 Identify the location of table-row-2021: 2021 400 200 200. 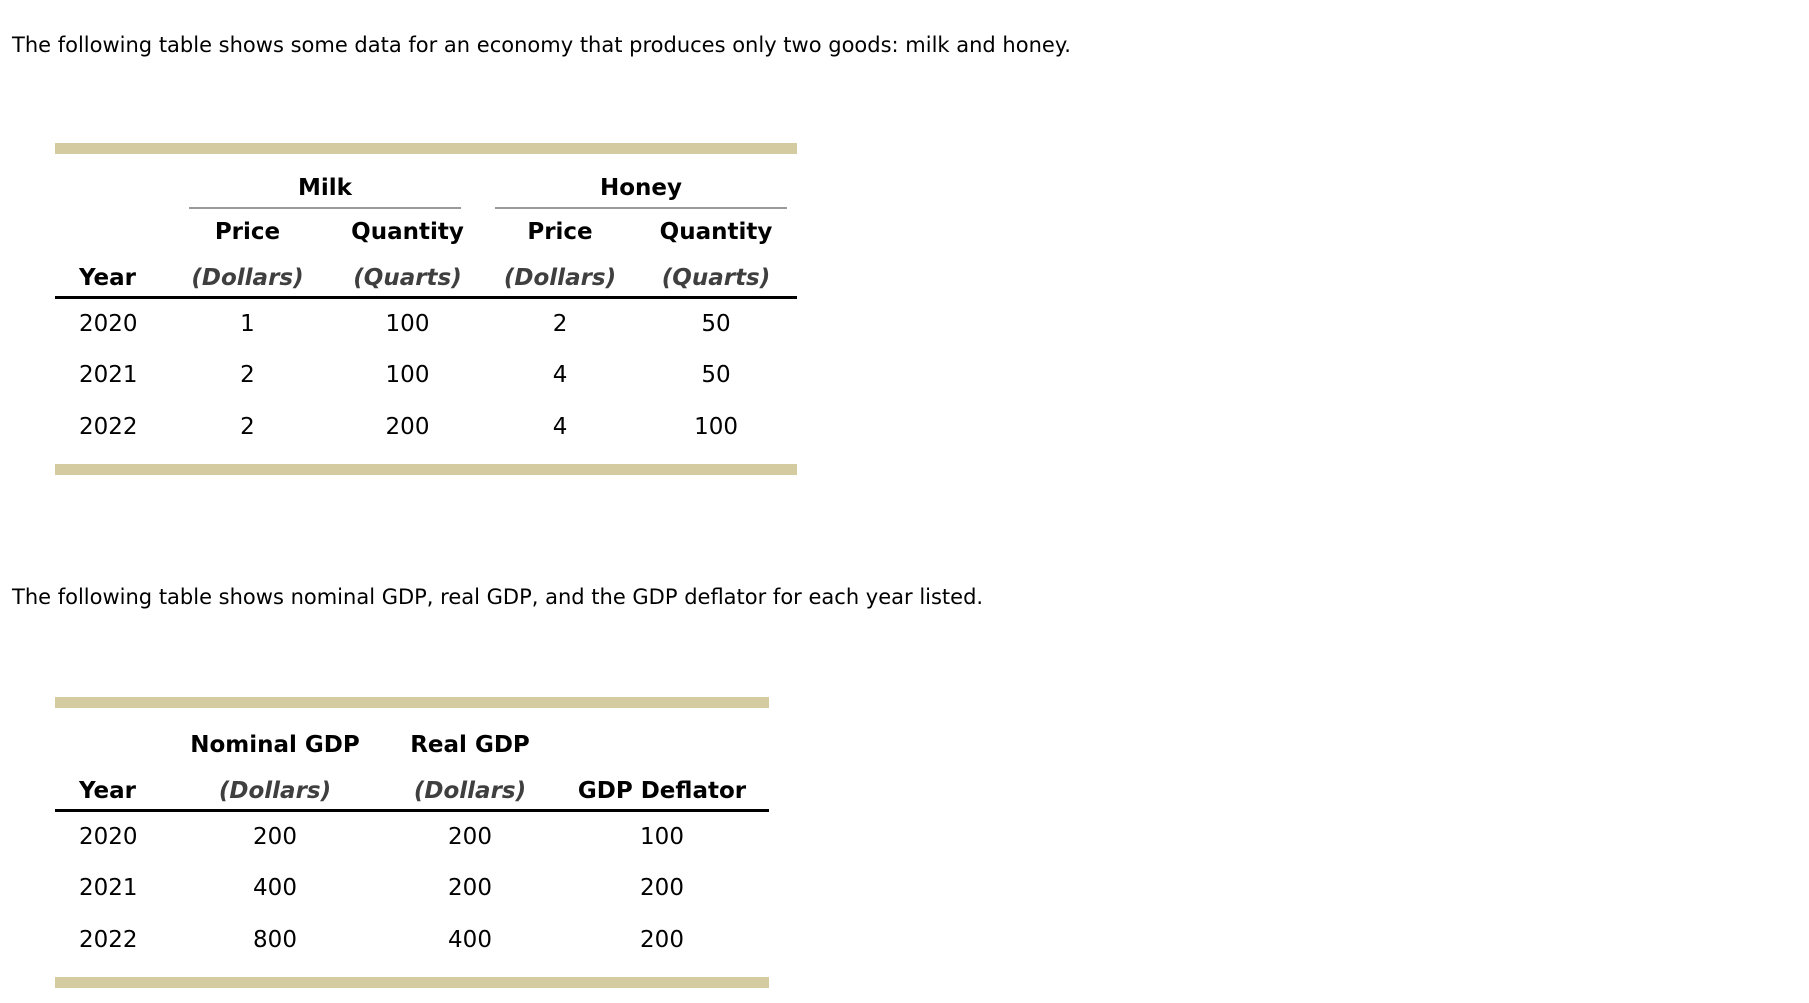
(412, 888).